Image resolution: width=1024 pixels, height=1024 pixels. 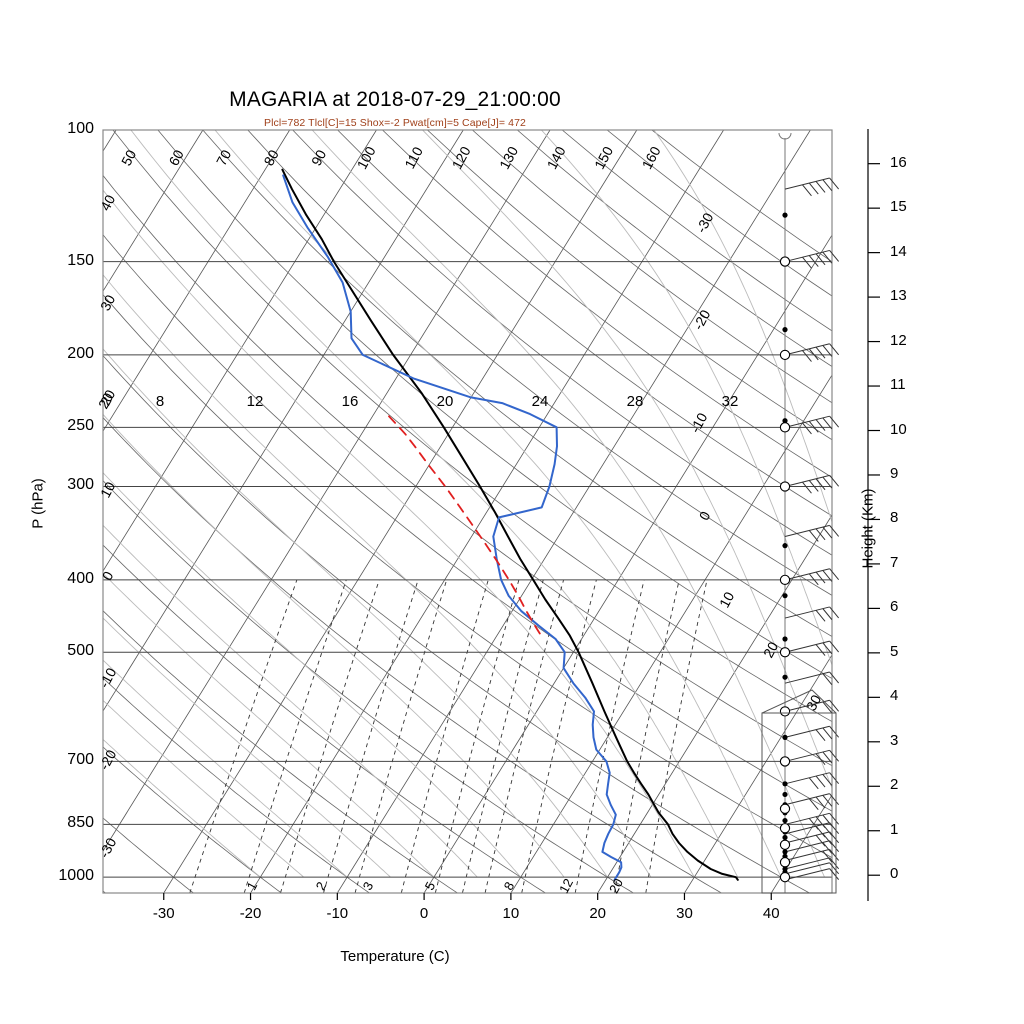 I want to click on temperature-tick-10: 10, so click(x=511, y=913).